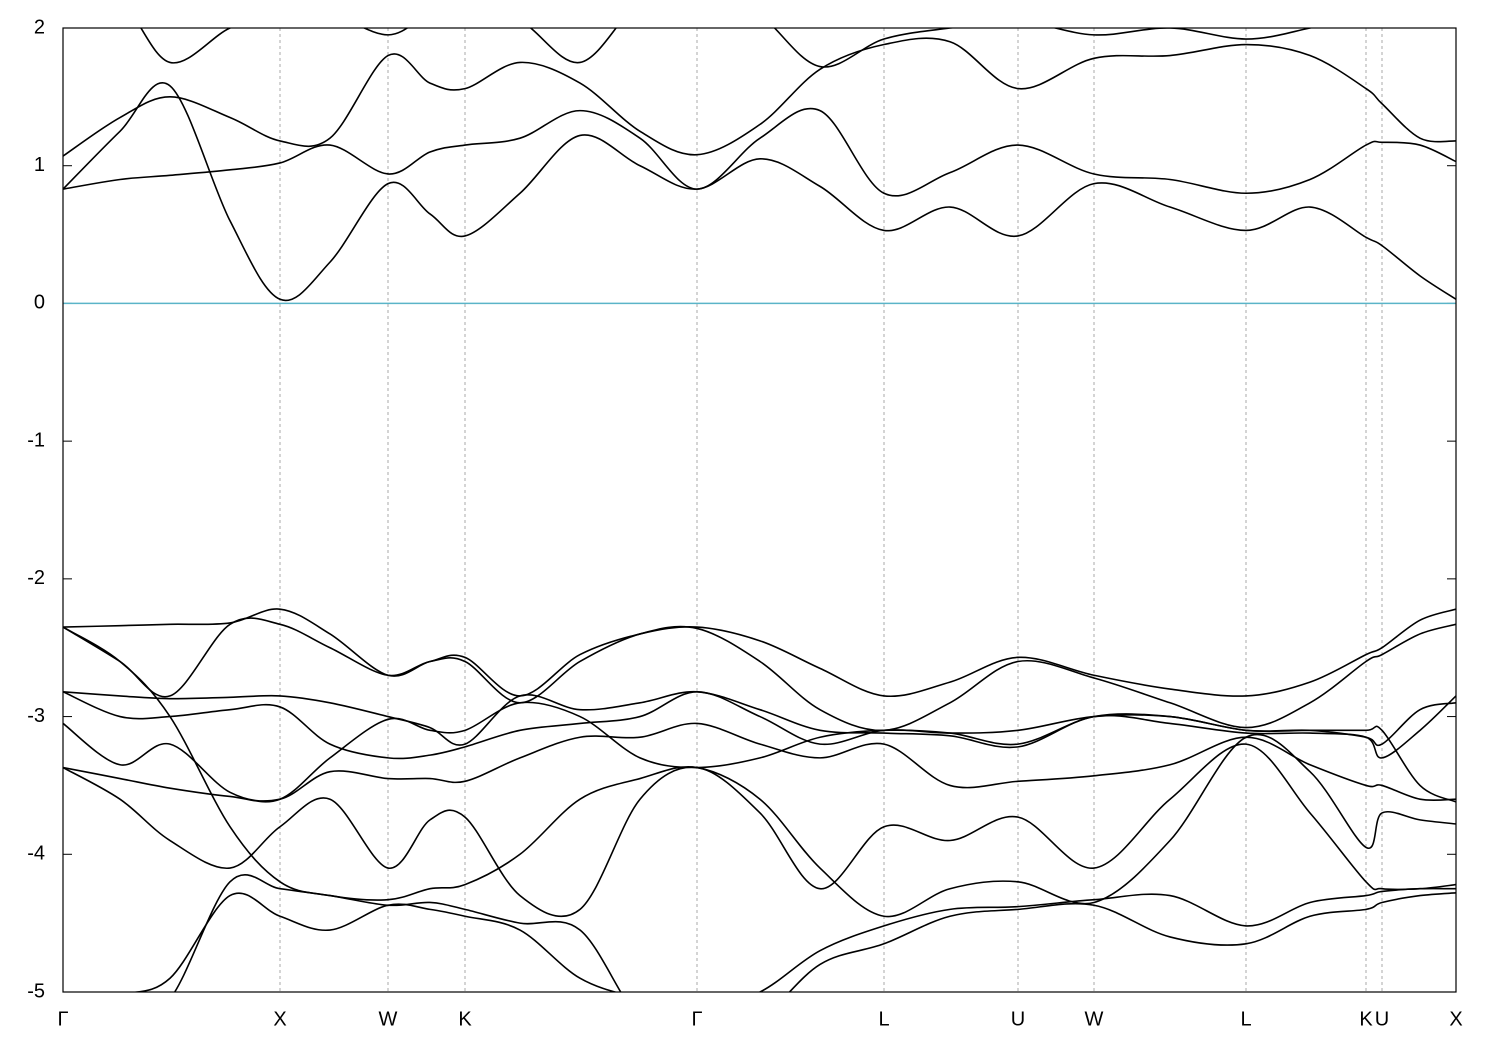 The height and width of the screenshot is (1050, 1500). What do you see at coordinates (36, 578) in the screenshot?
I see `y-tick-label: -2` at bounding box center [36, 578].